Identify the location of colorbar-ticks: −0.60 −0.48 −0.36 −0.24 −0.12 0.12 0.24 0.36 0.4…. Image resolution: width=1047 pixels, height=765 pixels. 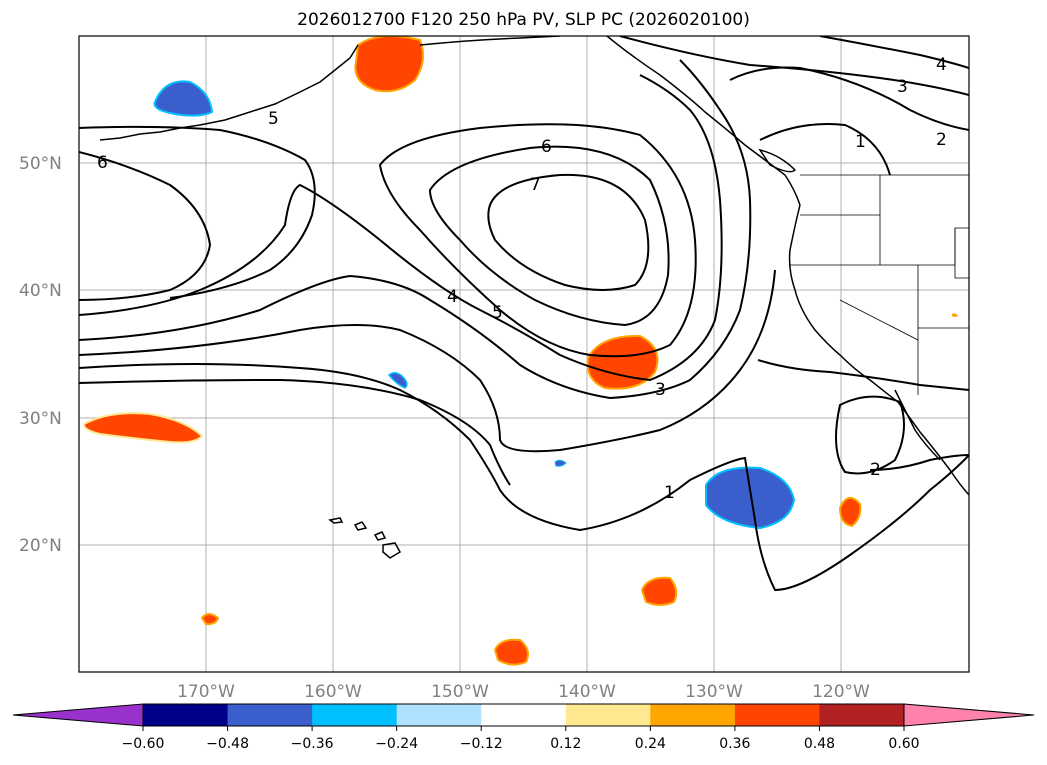
(521, 739).